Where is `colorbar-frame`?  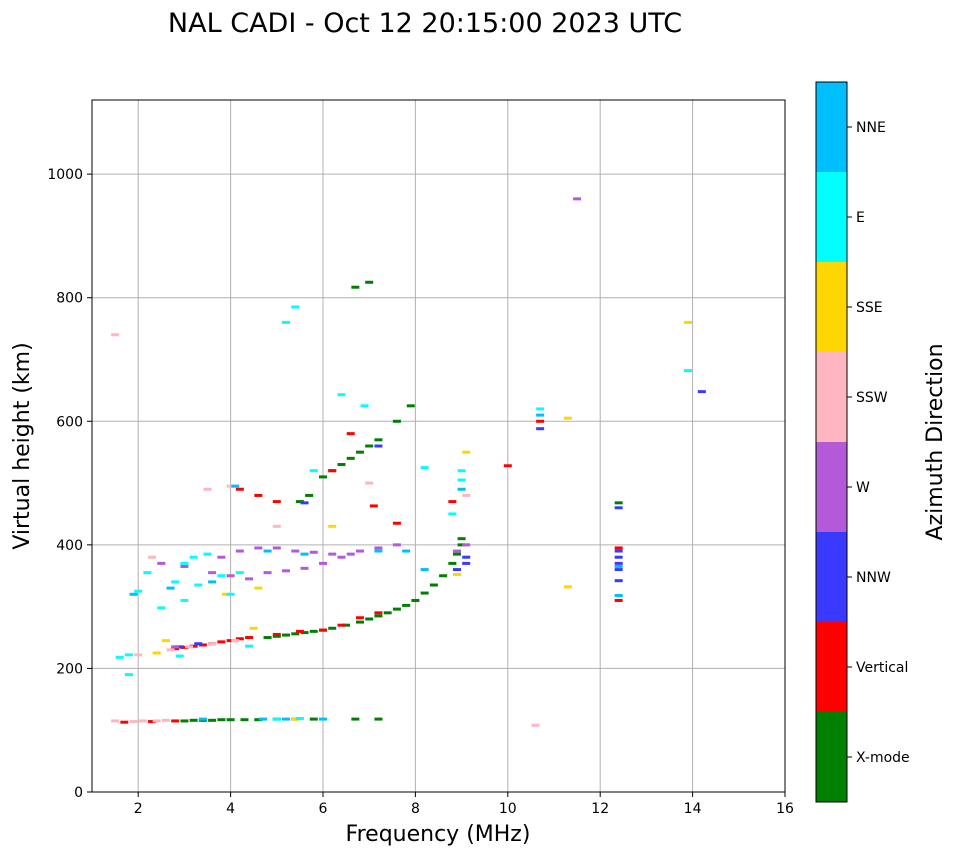 colorbar-frame is located at coordinates (831, 442).